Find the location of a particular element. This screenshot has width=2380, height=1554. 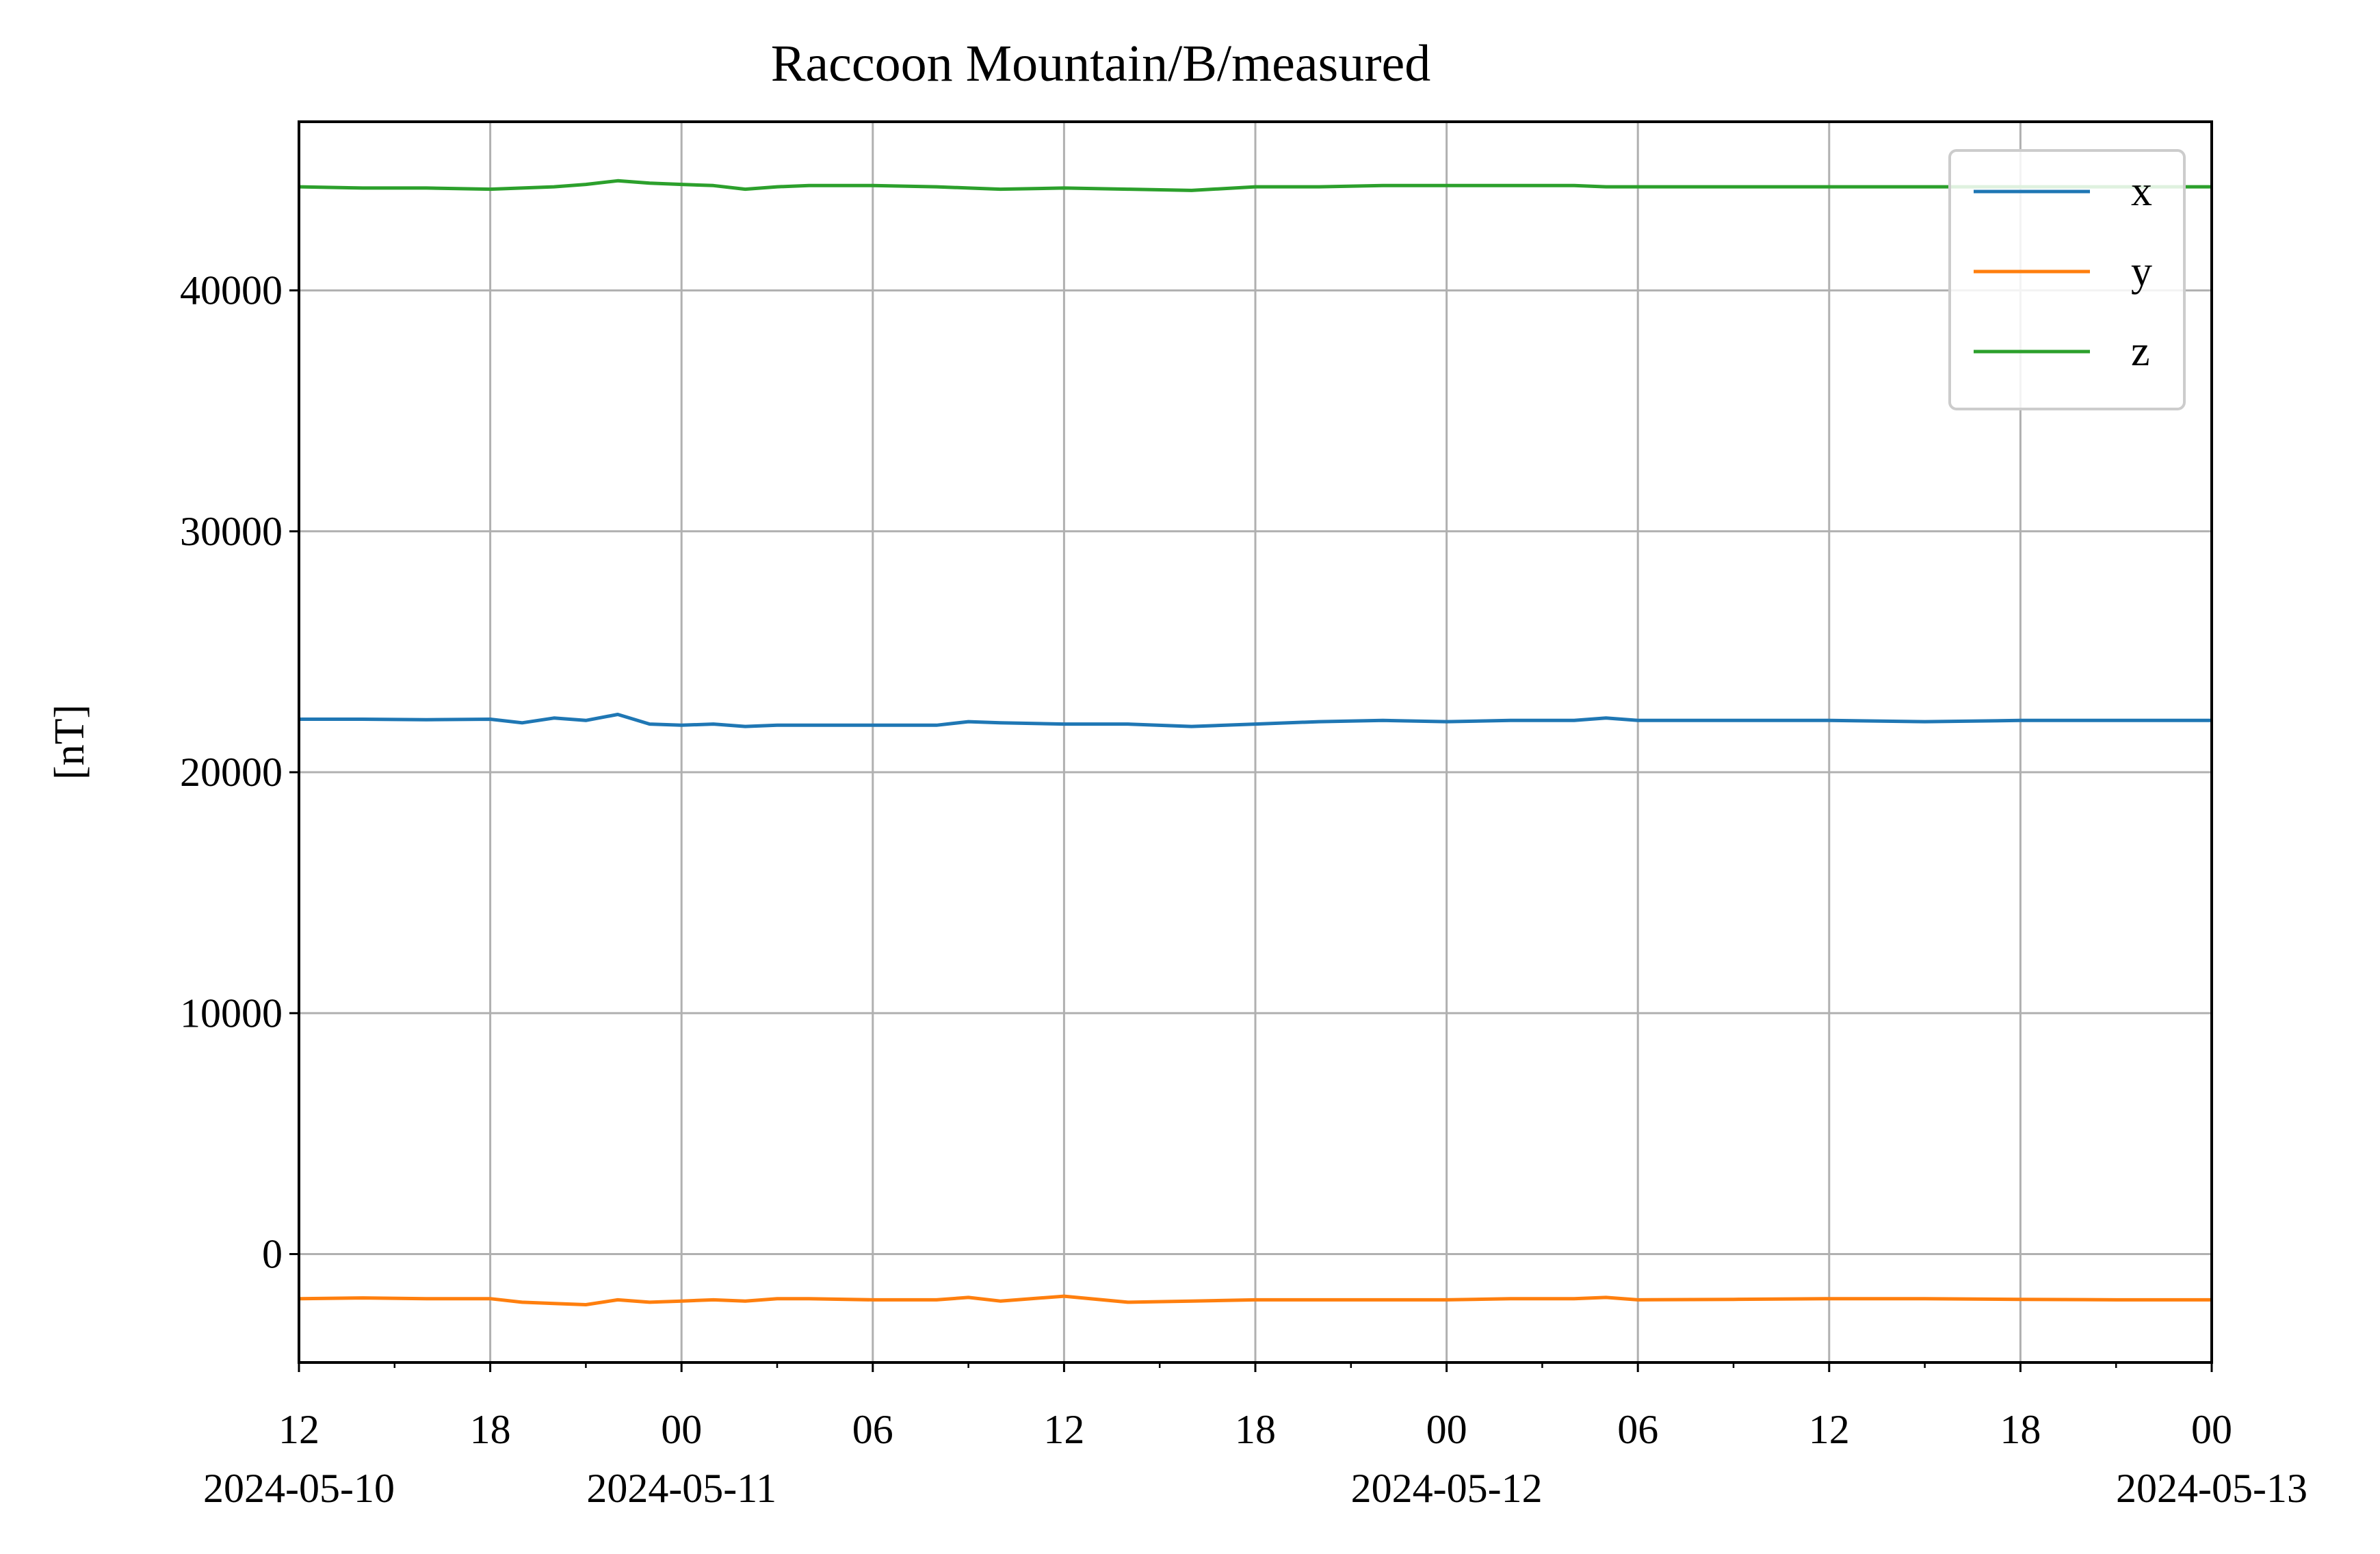

x-date-label: 2024-05-11 is located at coordinates (681, 1489).